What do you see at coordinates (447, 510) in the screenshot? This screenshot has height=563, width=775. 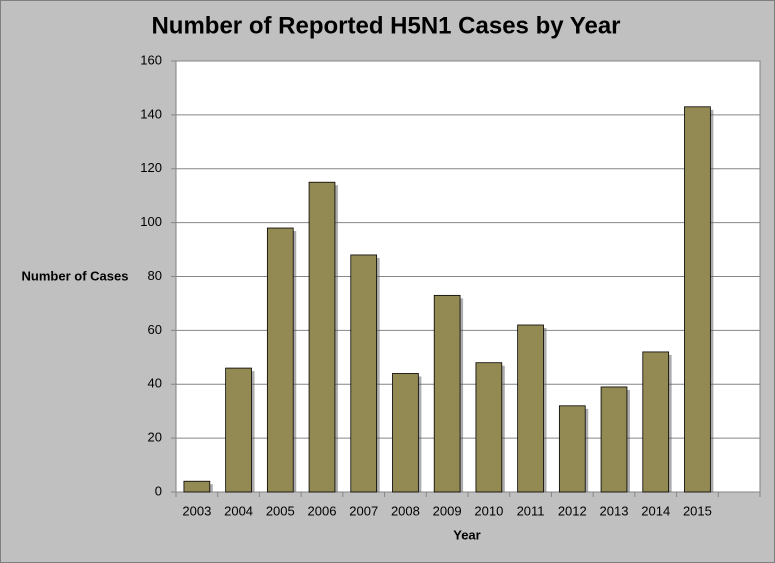 I see `x-tick-label: 2009` at bounding box center [447, 510].